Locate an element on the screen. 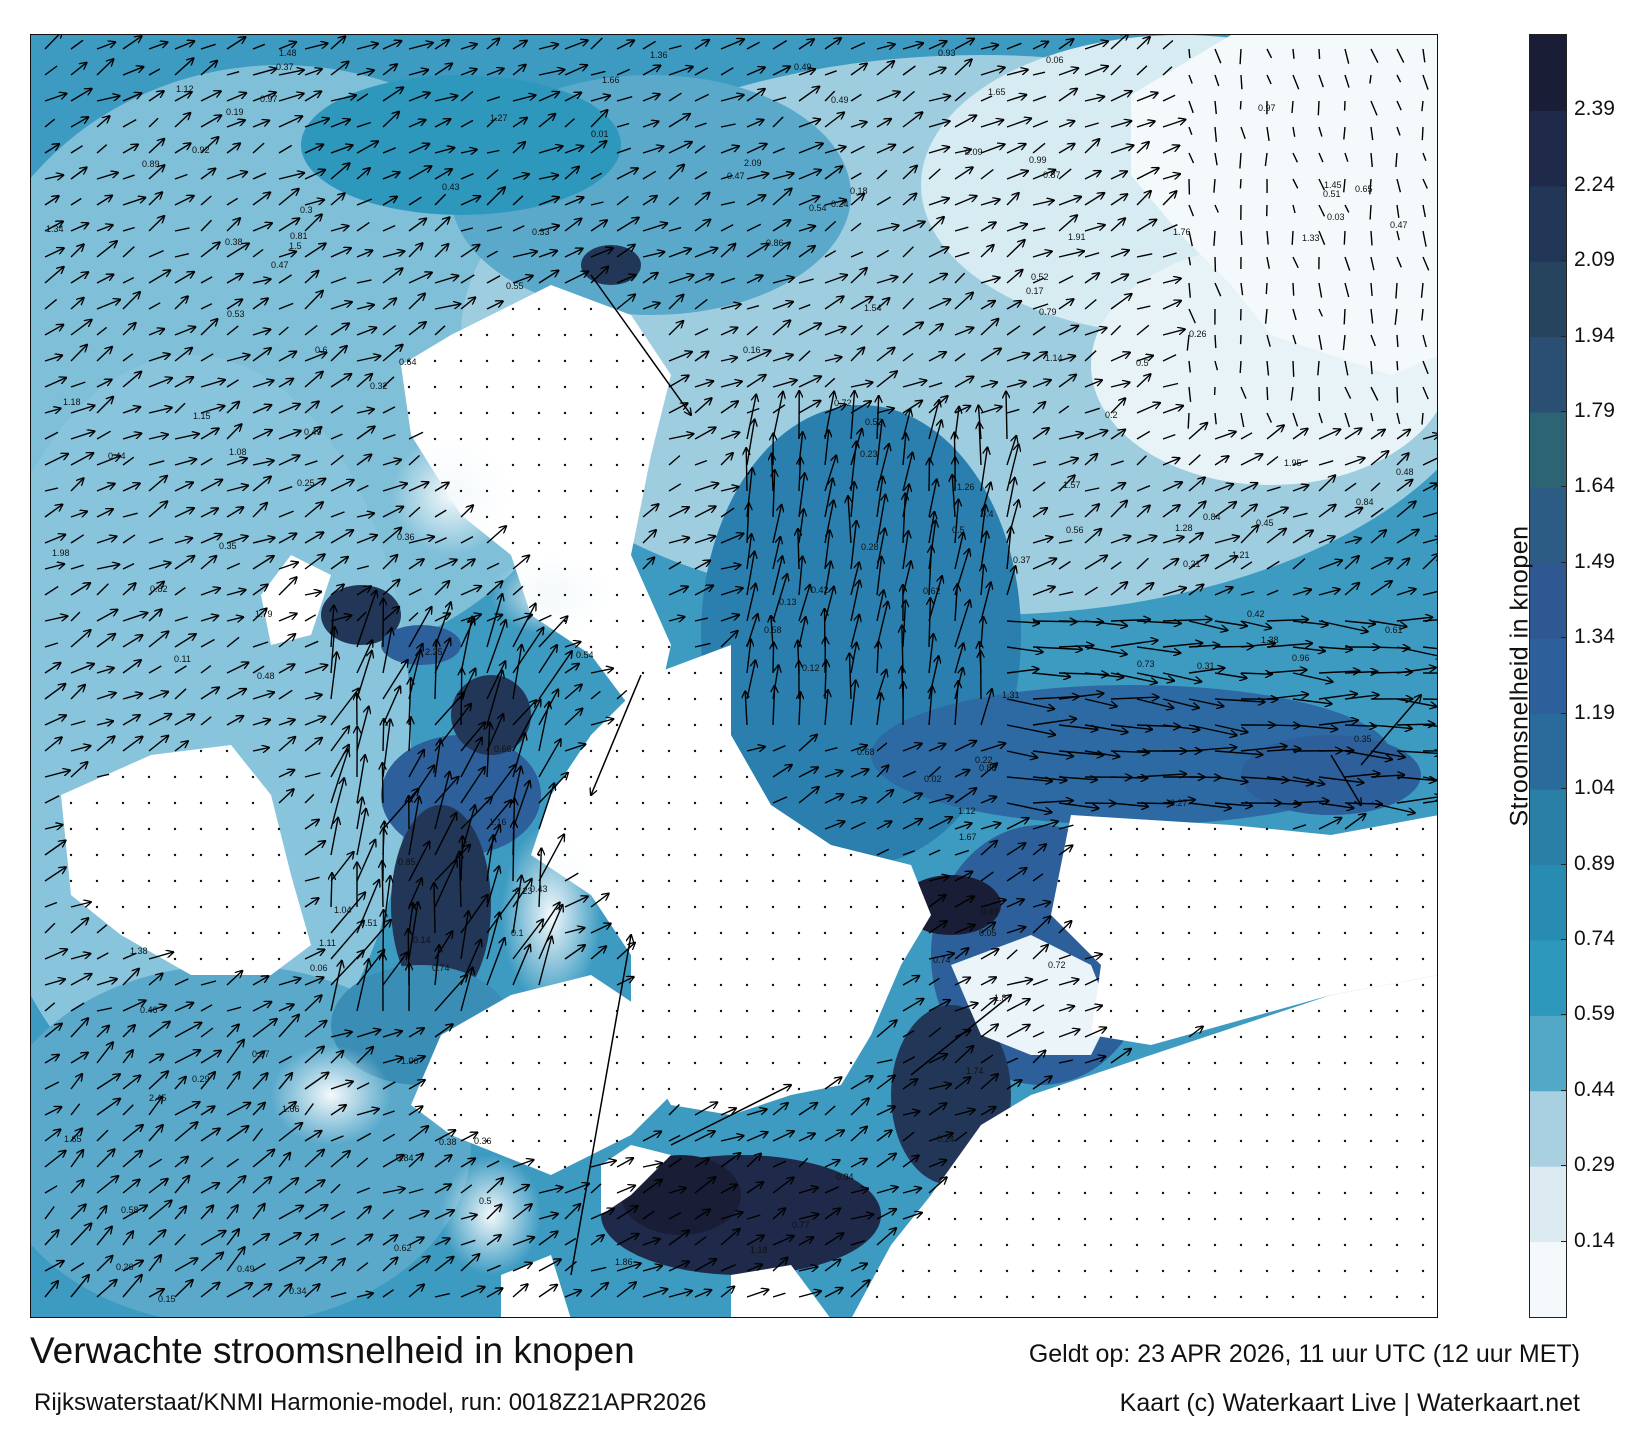  speed-label: 0.46 is located at coordinates (149, 1010).